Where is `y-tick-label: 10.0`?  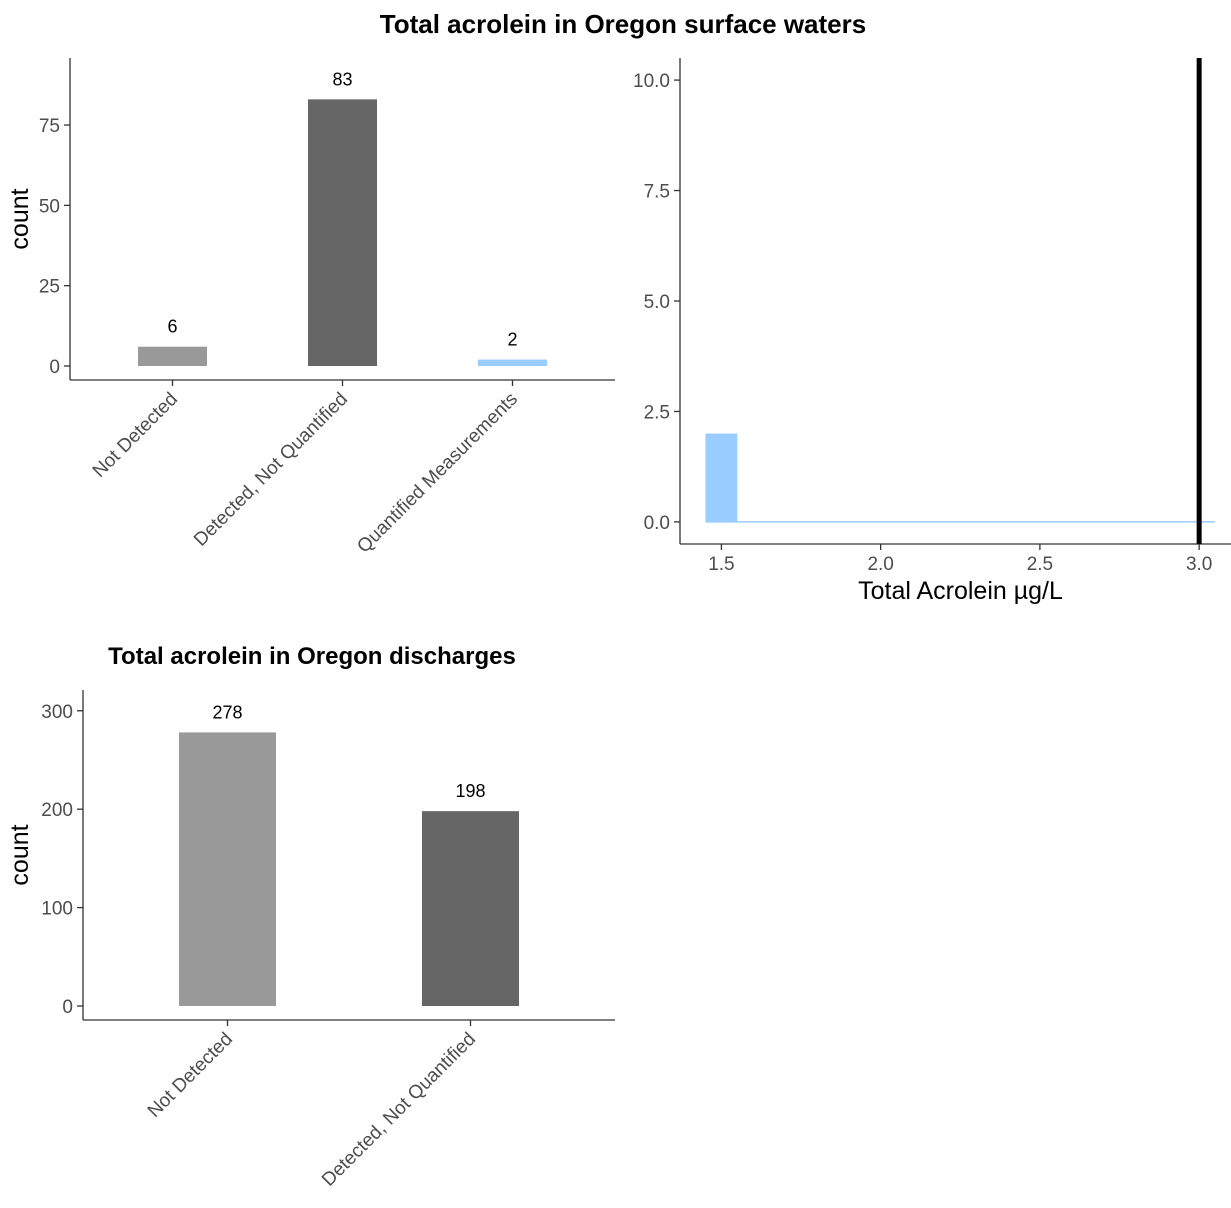
y-tick-label: 10.0 is located at coordinates (651, 81).